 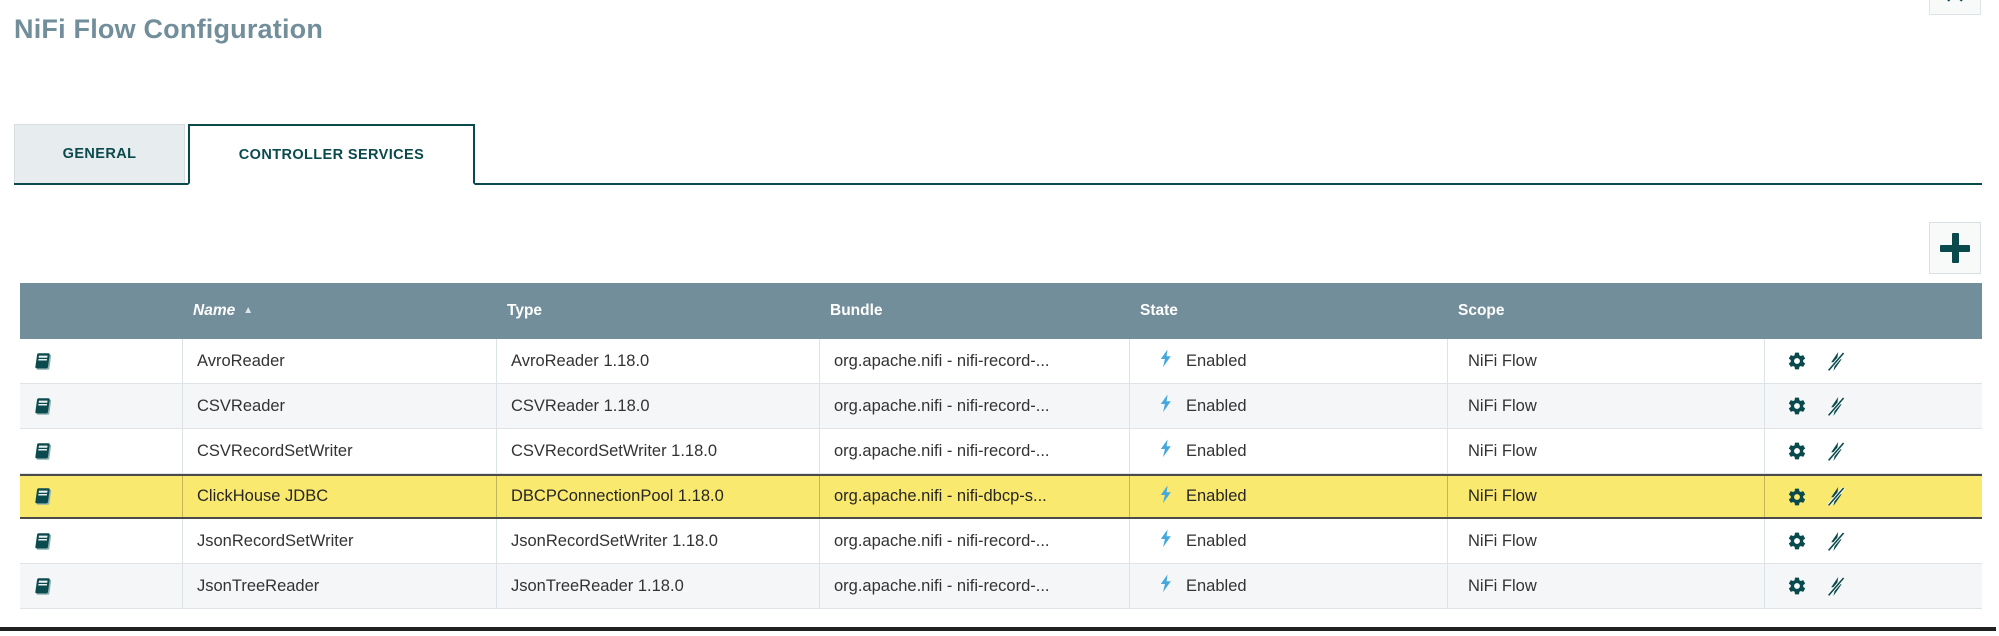 I want to click on cell-type: JsonRecordSetWriter 1.18.0, so click(x=658, y=541).